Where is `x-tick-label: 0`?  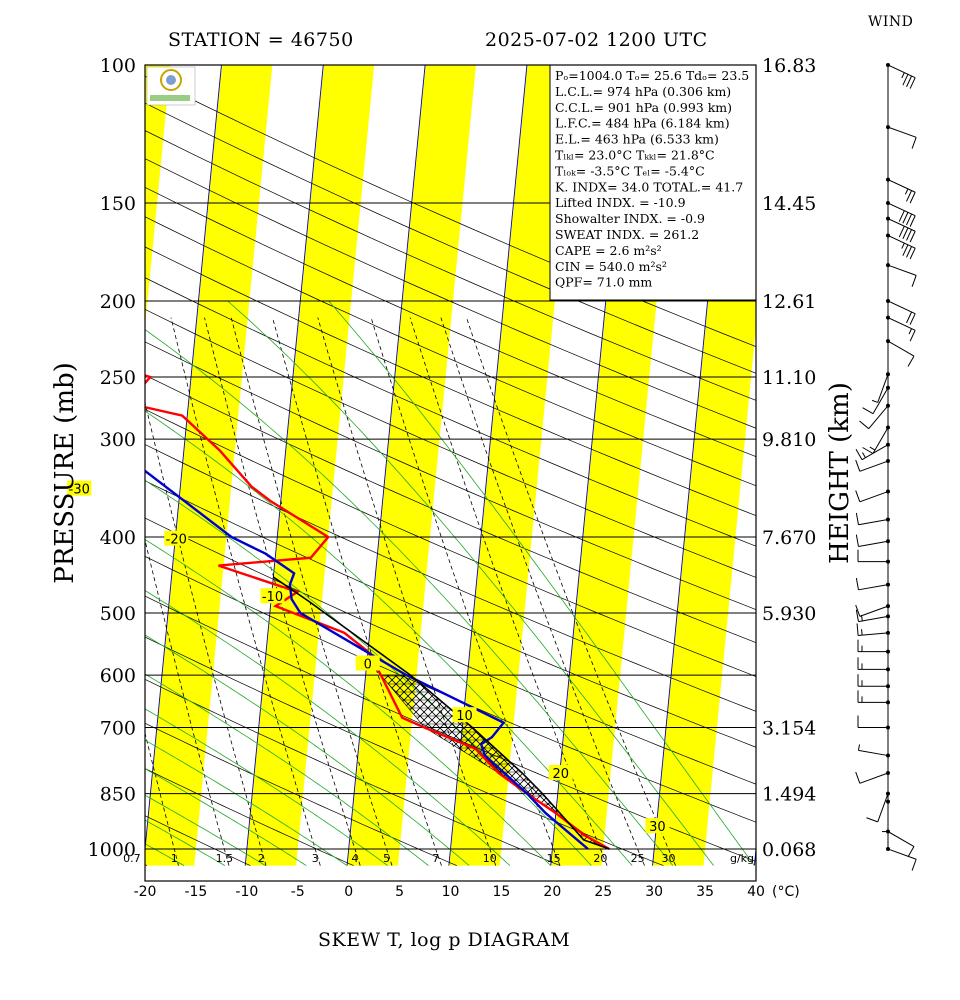 x-tick-label: 0 is located at coordinates (348, 892).